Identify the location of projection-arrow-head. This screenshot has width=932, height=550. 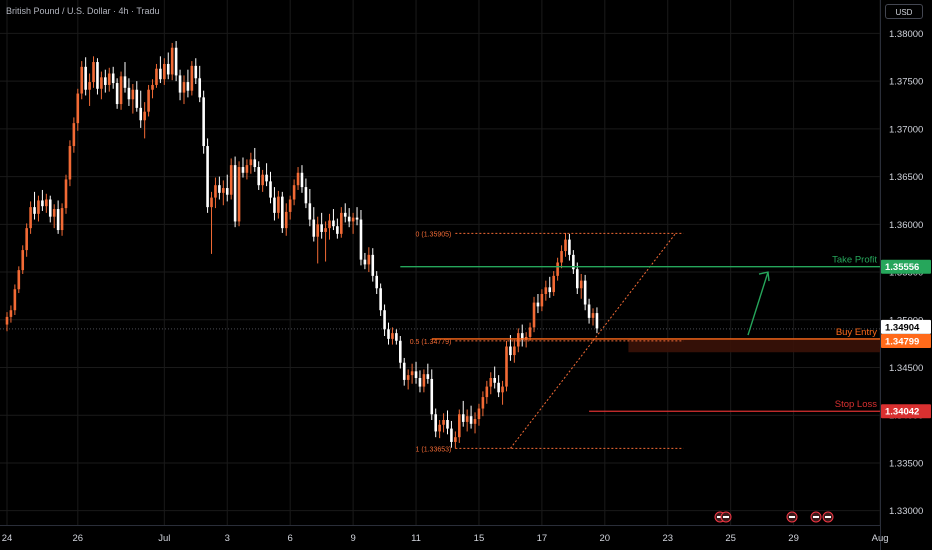
(764, 276).